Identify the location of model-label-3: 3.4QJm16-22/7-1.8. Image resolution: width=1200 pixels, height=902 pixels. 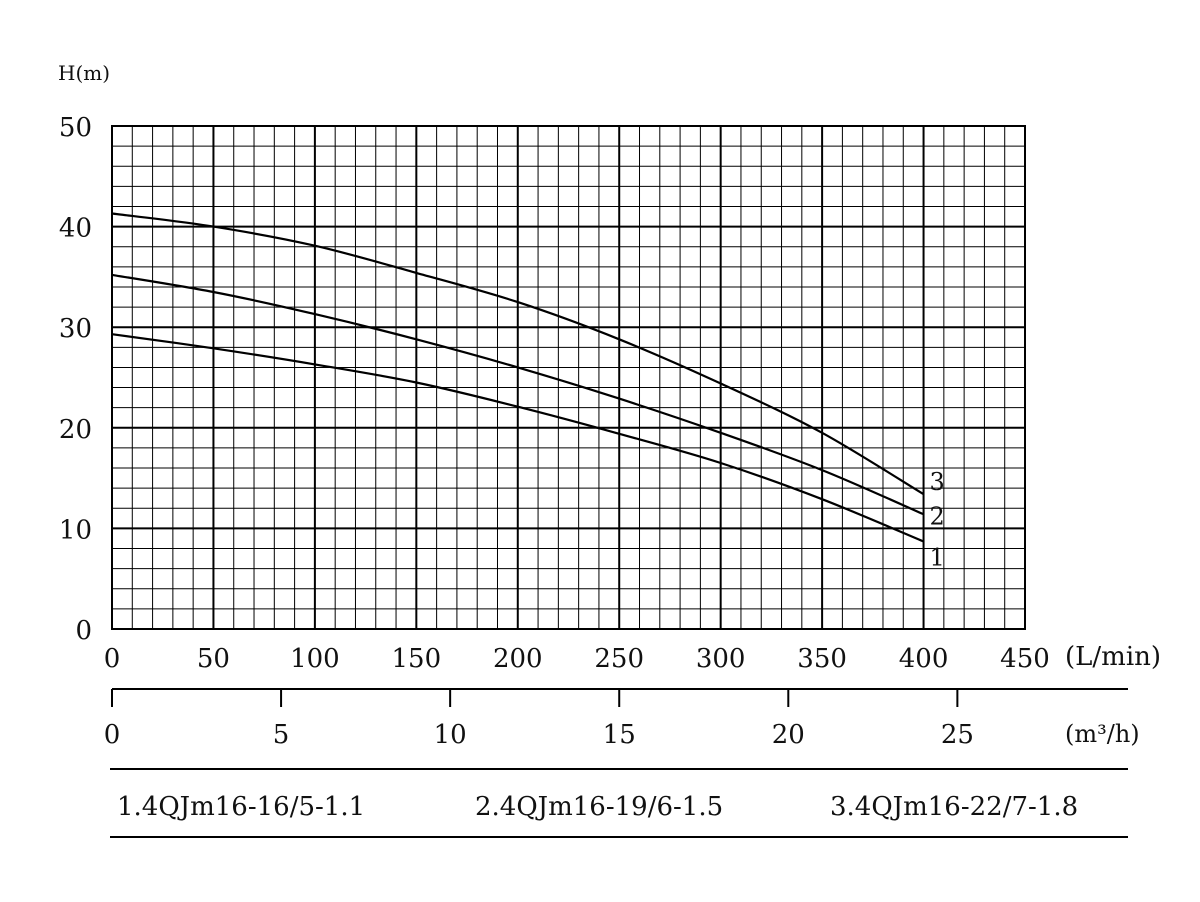
(954, 807).